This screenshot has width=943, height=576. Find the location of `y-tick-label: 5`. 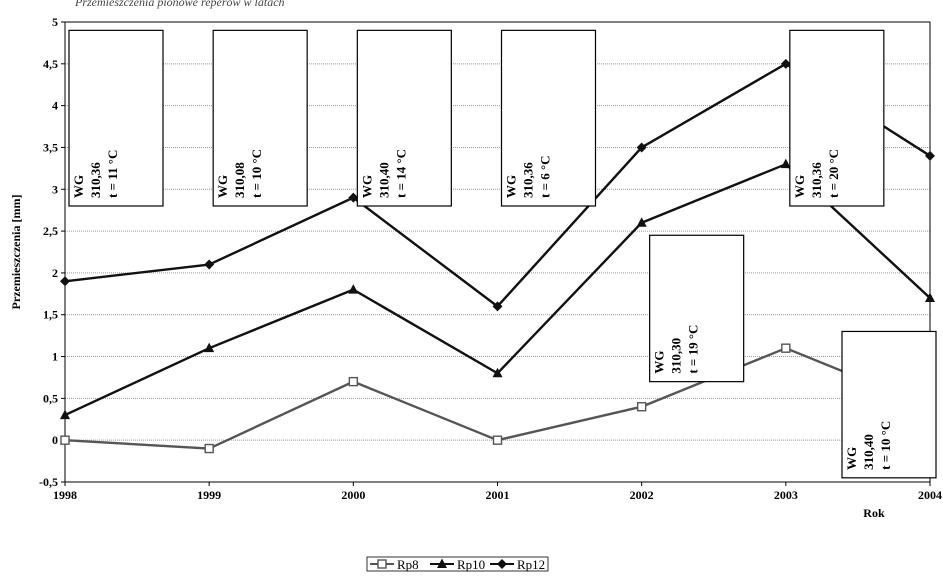

y-tick-label: 5 is located at coordinates (55, 22).